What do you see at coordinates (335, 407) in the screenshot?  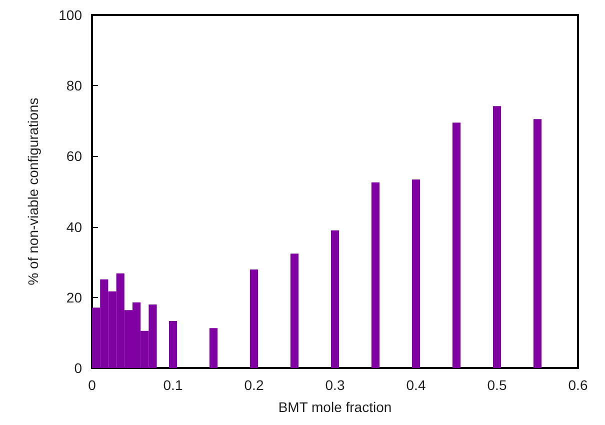 I see `x-axis-title: BMT mole fraction` at bounding box center [335, 407].